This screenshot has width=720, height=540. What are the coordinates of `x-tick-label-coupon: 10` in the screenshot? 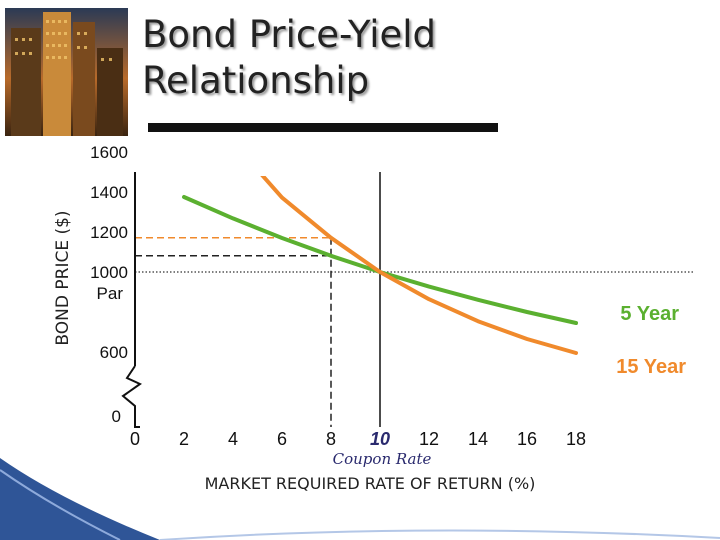 It's located at (380, 439).